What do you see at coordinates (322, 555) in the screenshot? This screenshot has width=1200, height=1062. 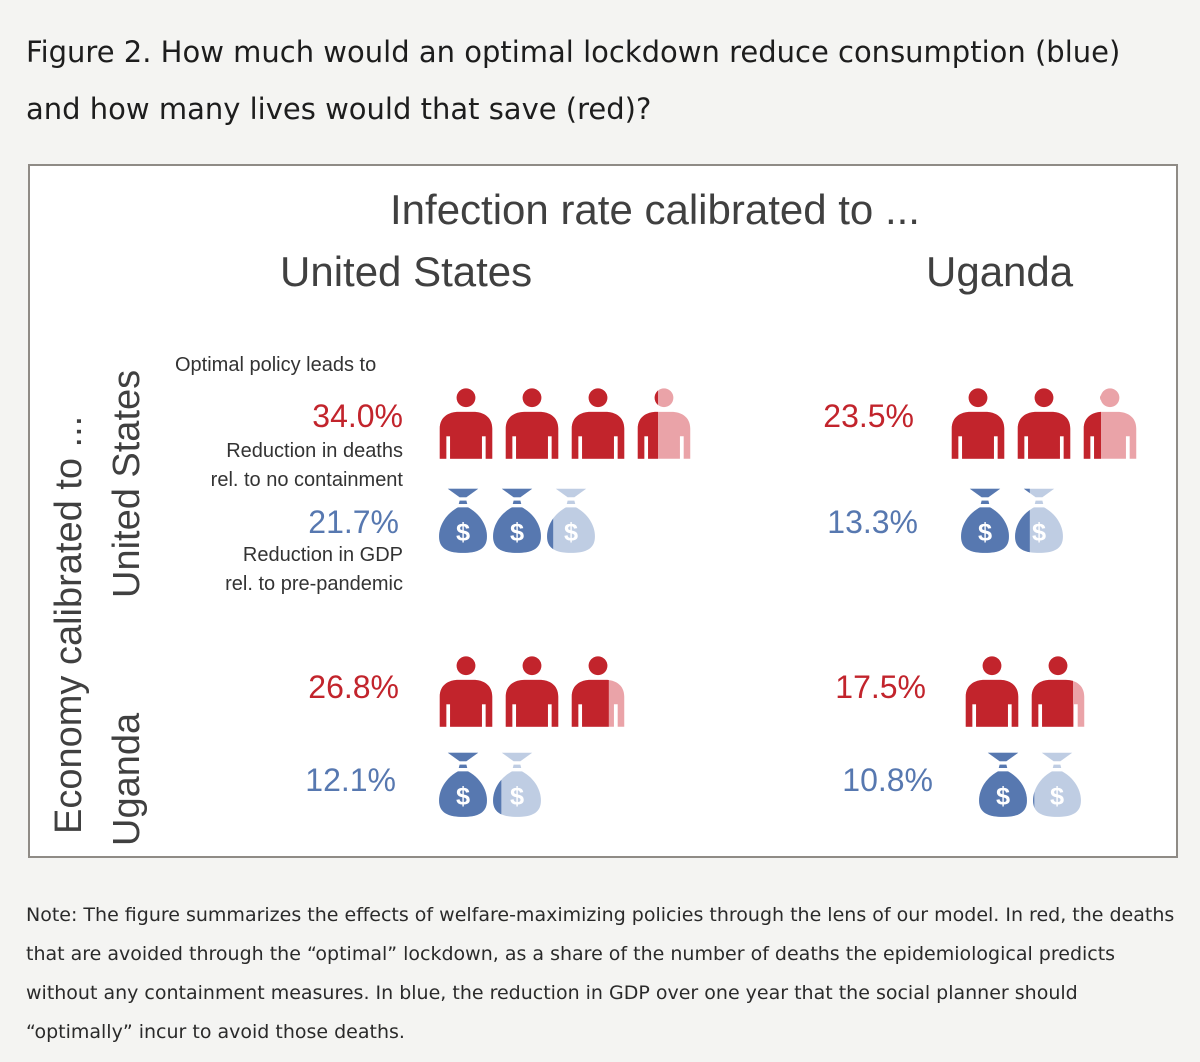 I see `legend-gdp-line1: Reduction in GDP` at bounding box center [322, 555].